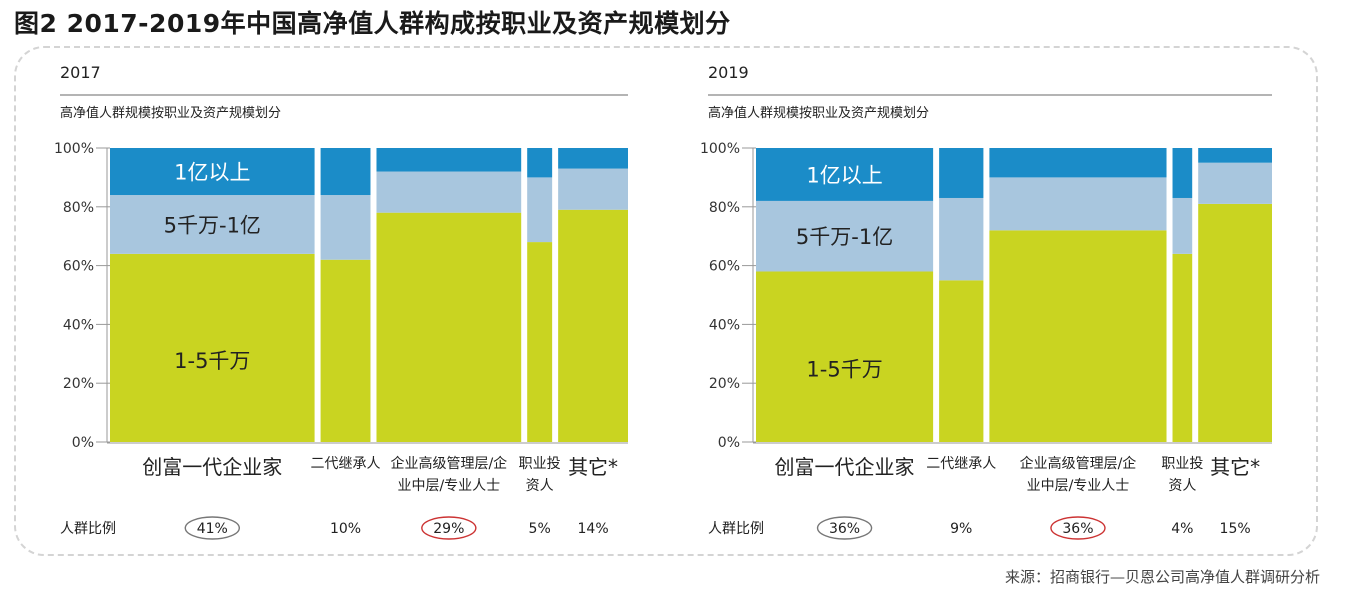  What do you see at coordinates (372, 23) in the screenshot?
I see `figure-title: 图2 2017-2019年中国高净值人群构成按职业及资产规模划分` at bounding box center [372, 23].